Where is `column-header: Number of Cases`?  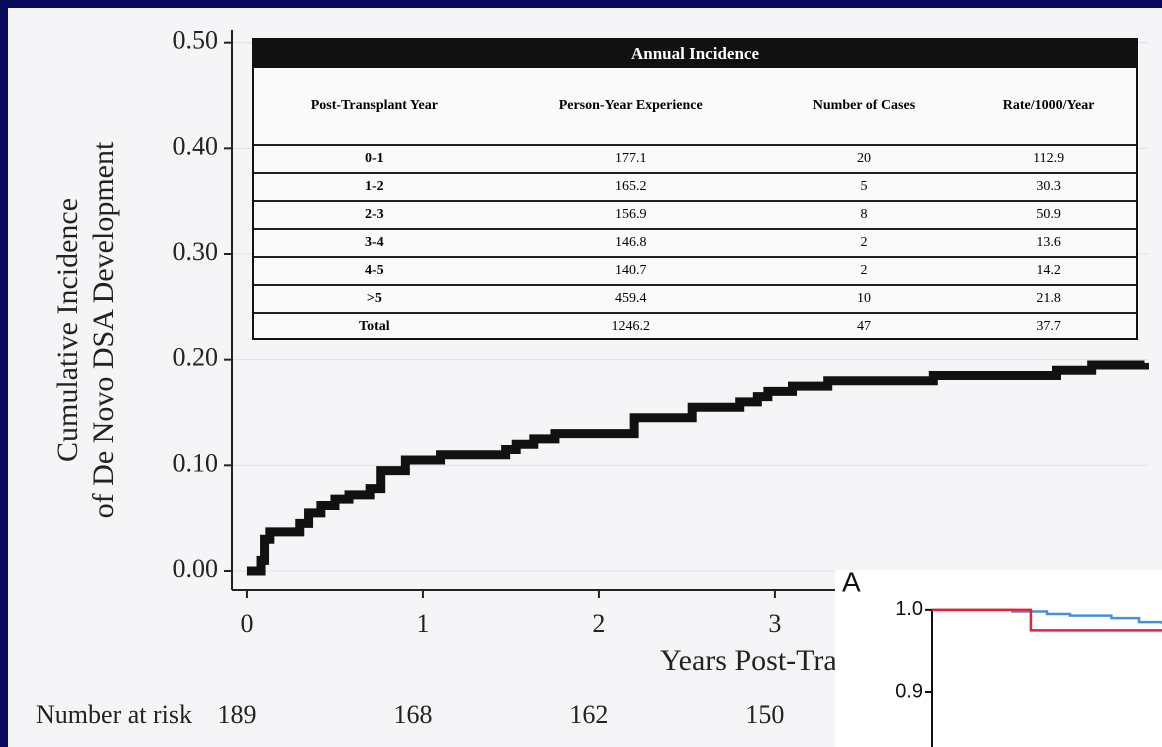
column-header: Number of Cases is located at coordinates (864, 105).